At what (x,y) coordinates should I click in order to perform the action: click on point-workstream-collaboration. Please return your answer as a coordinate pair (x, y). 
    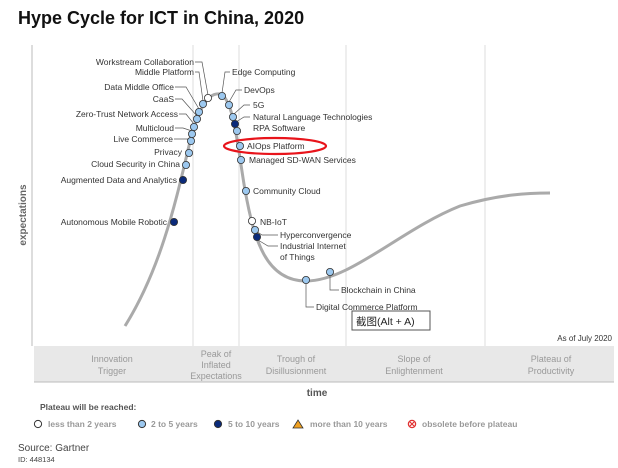
    Looking at the image, I should click on (207, 98).